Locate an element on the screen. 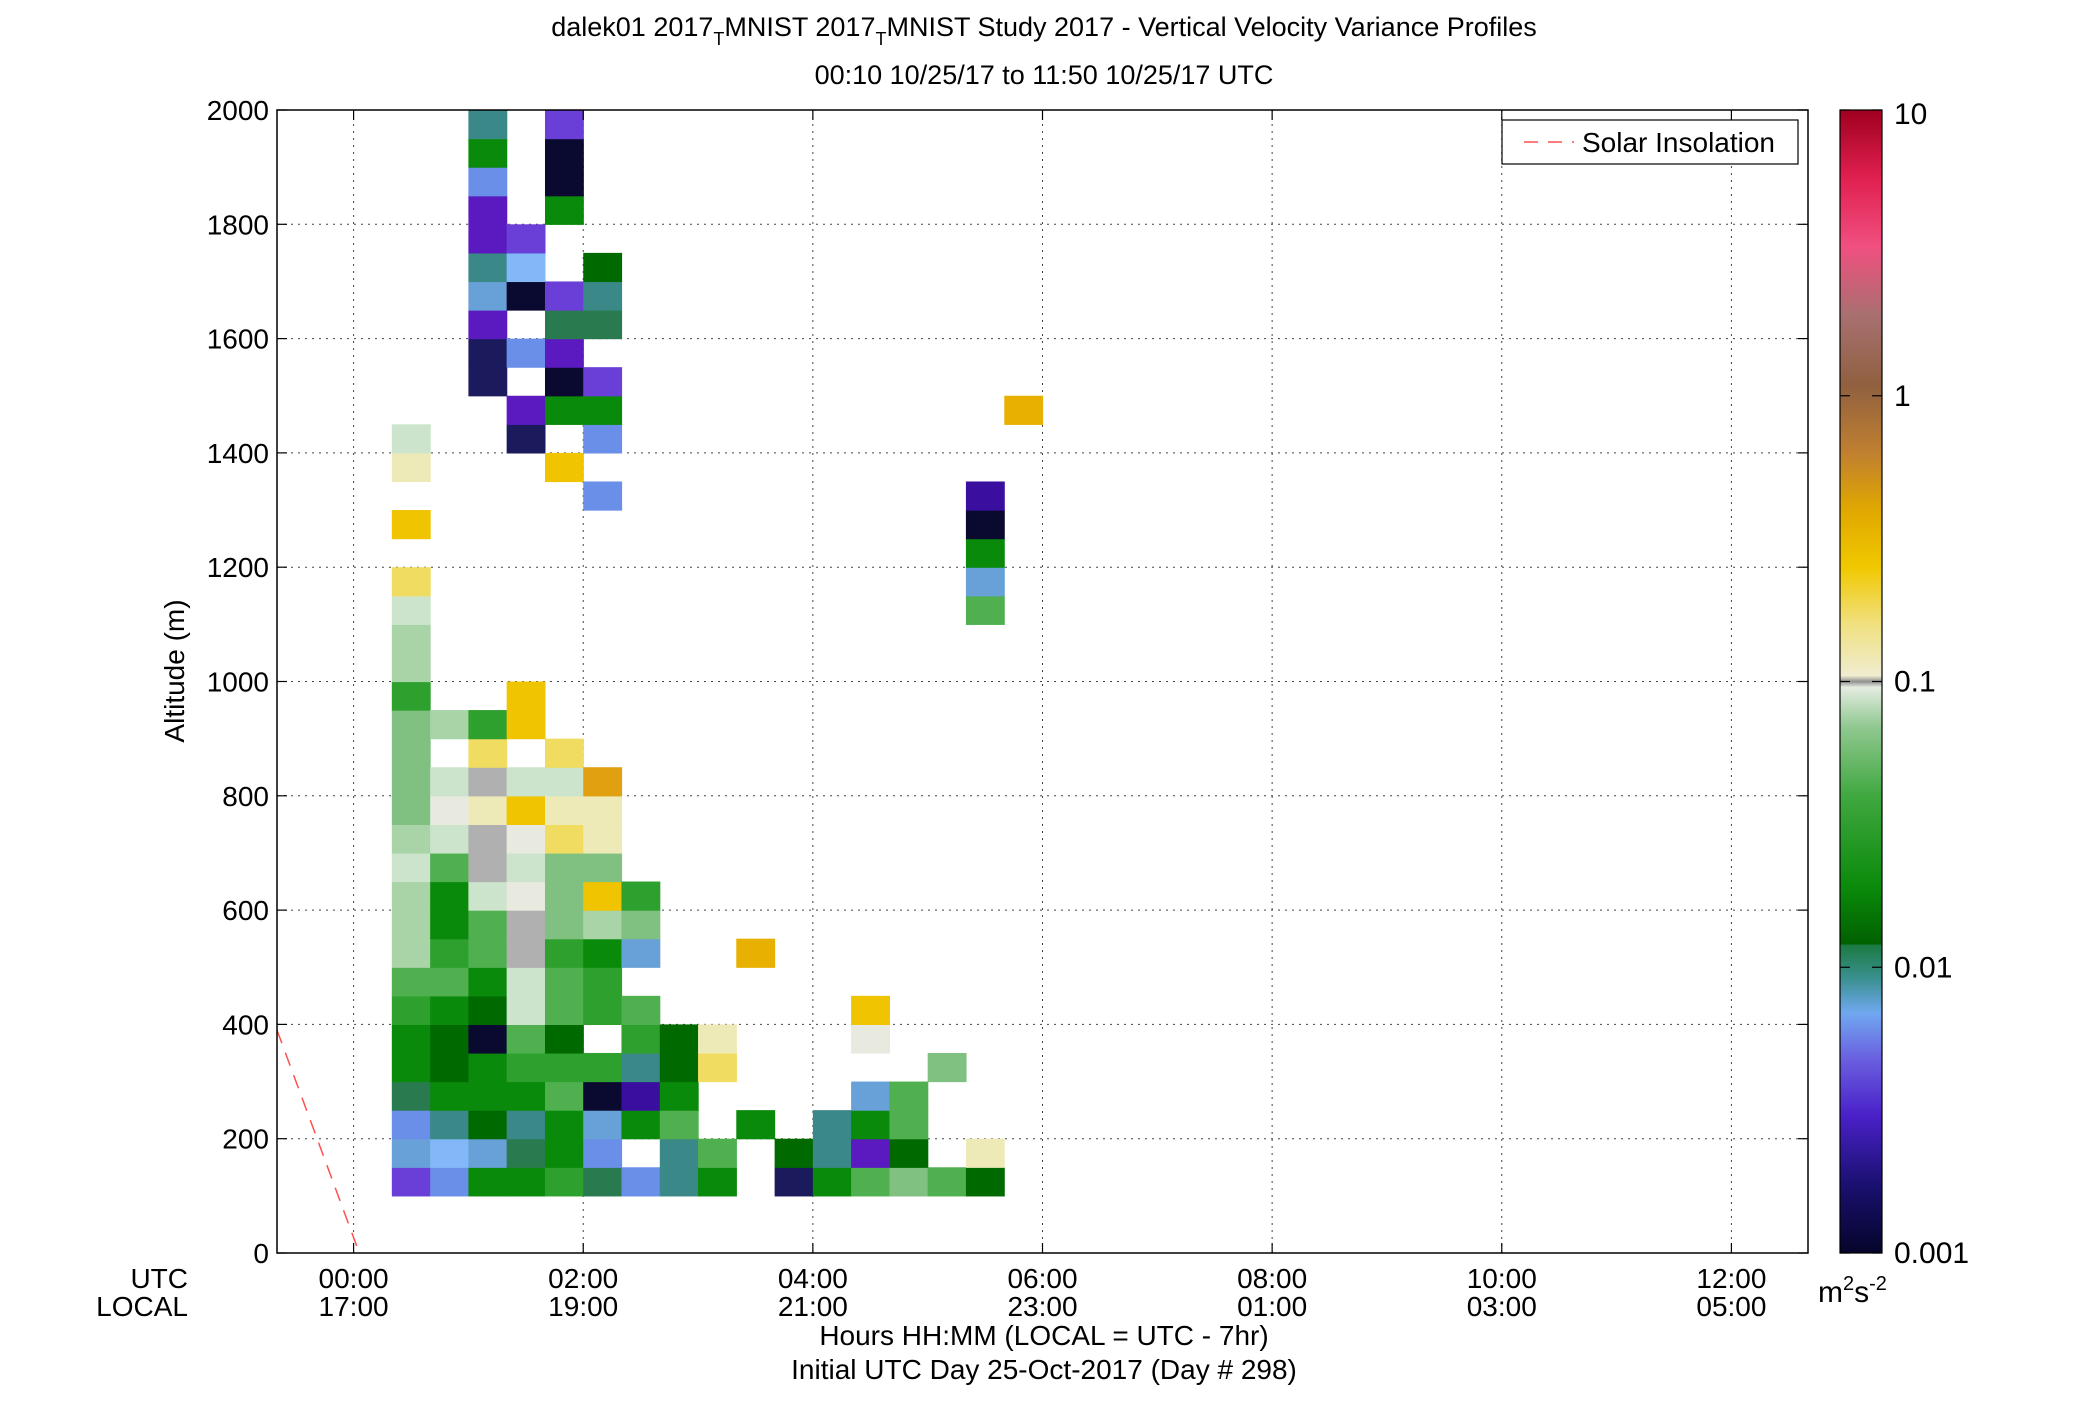  x-tick-label-utc: 10:00 is located at coordinates (1502, 1278).